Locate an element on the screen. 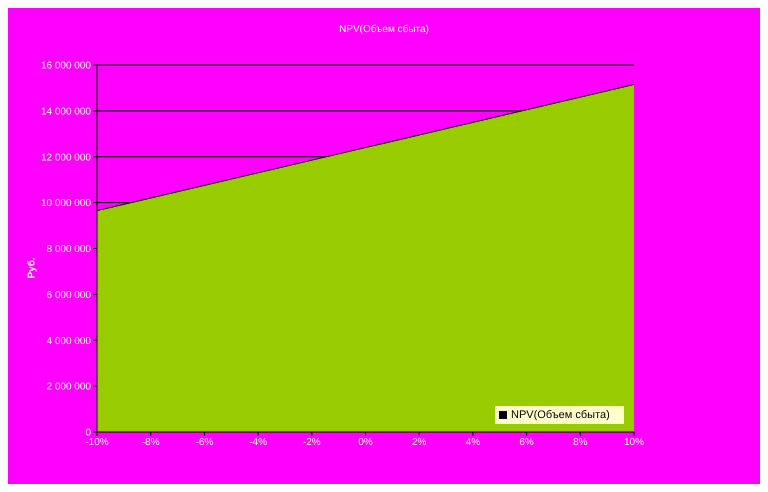  y-tick-label: 12 000 000 is located at coordinates (66, 158).